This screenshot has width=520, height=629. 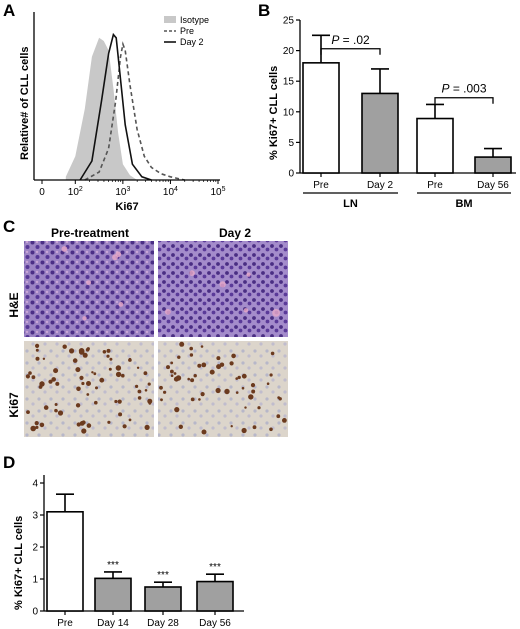 I want to click on bar-b-y-tick-label: 0, so click(x=291, y=174).